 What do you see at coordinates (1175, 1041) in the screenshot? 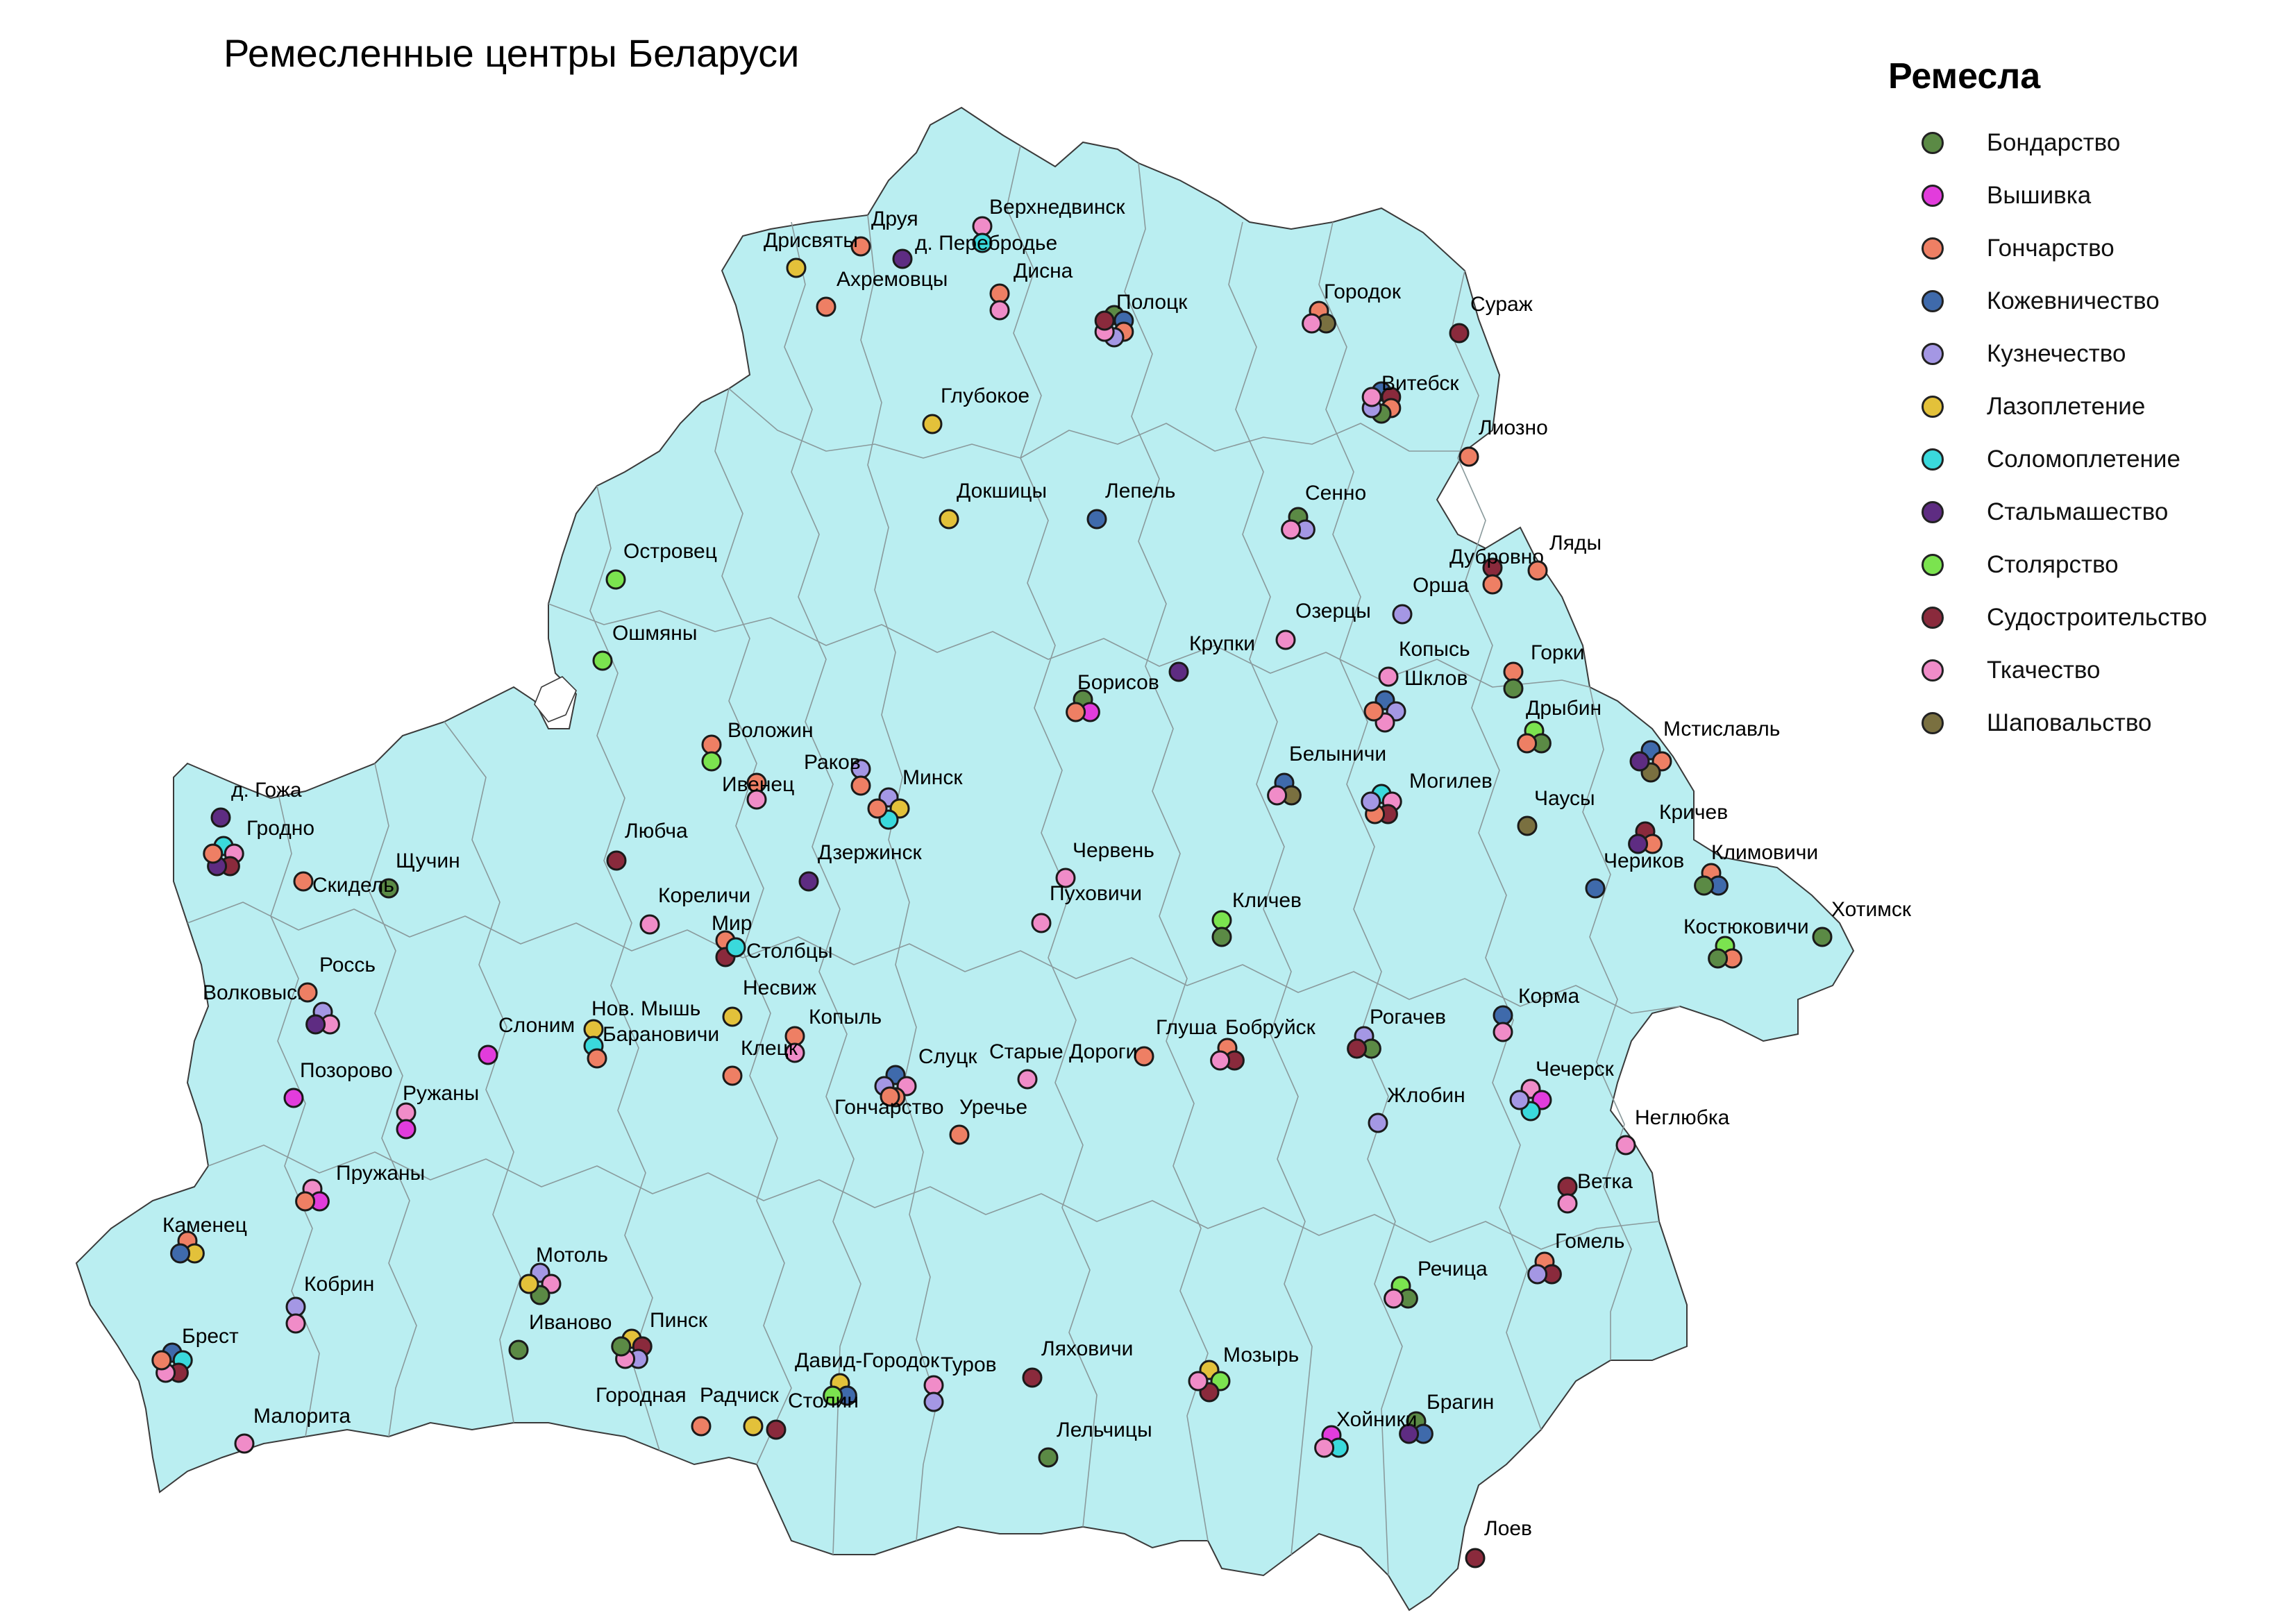
I see `place-62: Глуша` at bounding box center [1175, 1041].